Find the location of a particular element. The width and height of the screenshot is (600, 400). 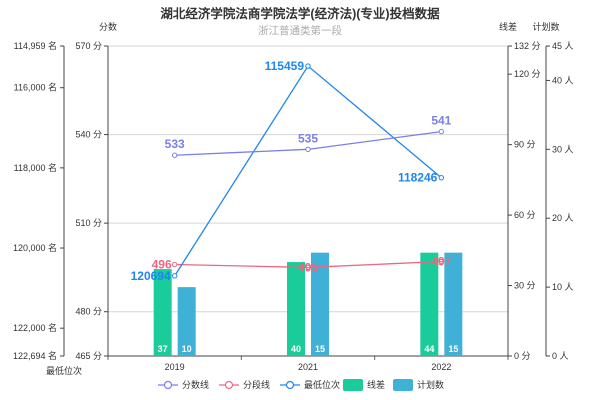

x-tick-label: 2021 is located at coordinates (308, 367).